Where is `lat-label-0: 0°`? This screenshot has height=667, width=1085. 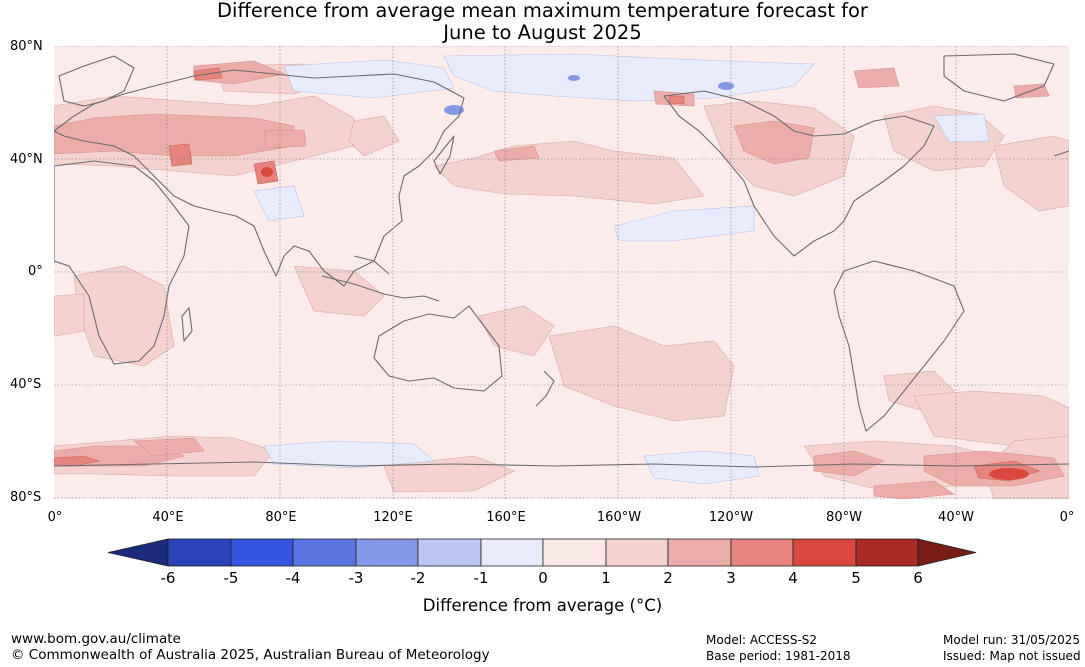 lat-label-0: 0° is located at coordinates (35, 271).